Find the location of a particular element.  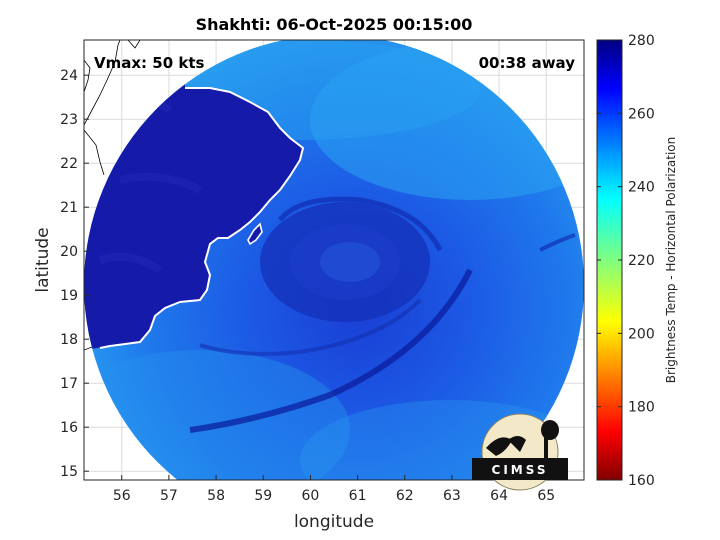

y-tick-label: 18 is located at coordinates (69, 340).